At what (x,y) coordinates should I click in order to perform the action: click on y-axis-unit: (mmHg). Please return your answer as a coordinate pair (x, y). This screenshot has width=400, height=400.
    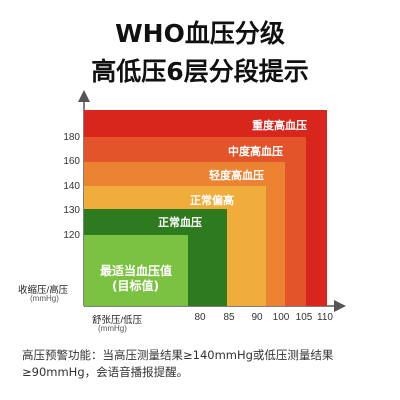
    Looking at the image, I should click on (44, 298).